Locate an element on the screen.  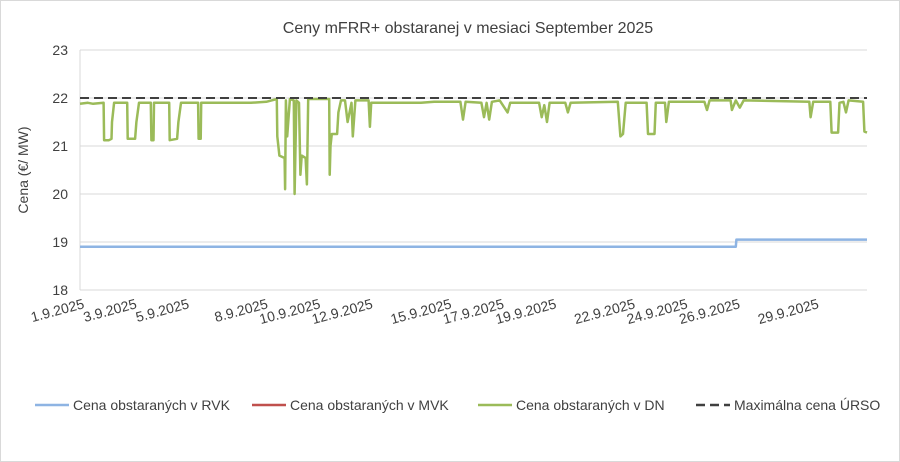
y-tick-label: 20 is located at coordinates (60, 194).